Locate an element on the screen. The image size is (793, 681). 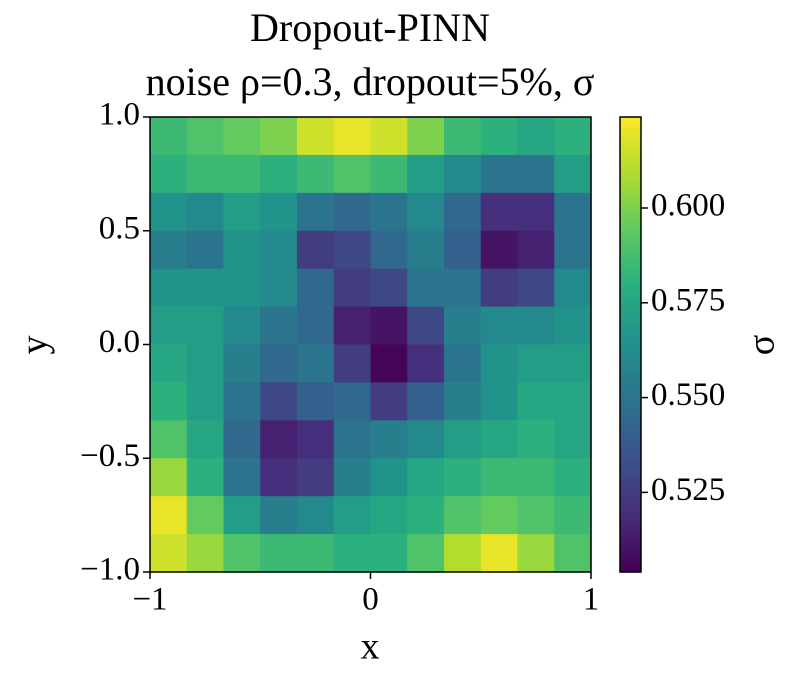
y-tick-label: 1.0 is located at coordinates (119, 115).